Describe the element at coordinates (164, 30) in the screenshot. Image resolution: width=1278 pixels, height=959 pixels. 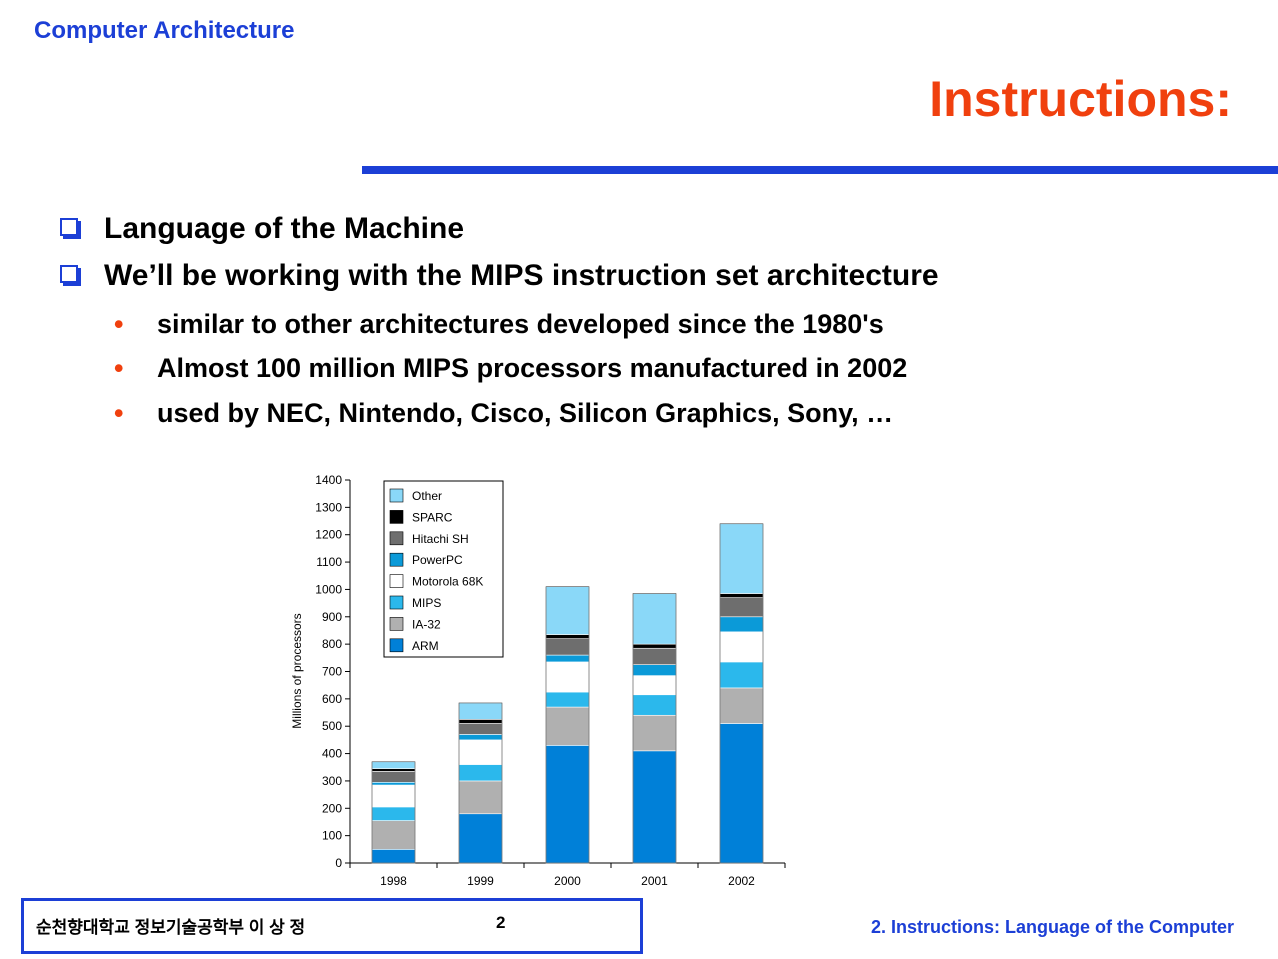
I see `course-title: Computer Architecture` at that location.